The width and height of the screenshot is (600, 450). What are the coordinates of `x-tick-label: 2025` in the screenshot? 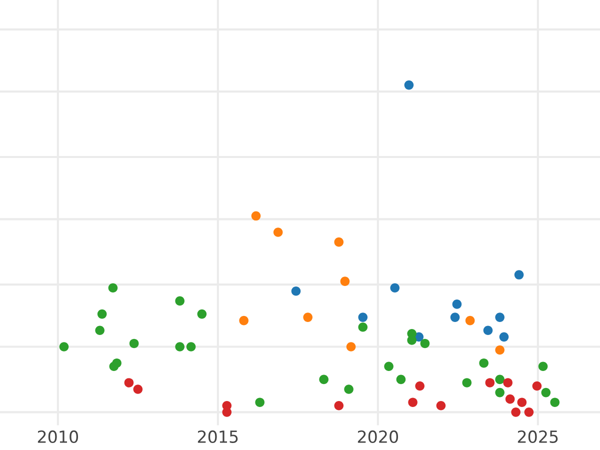 It's located at (538, 437).